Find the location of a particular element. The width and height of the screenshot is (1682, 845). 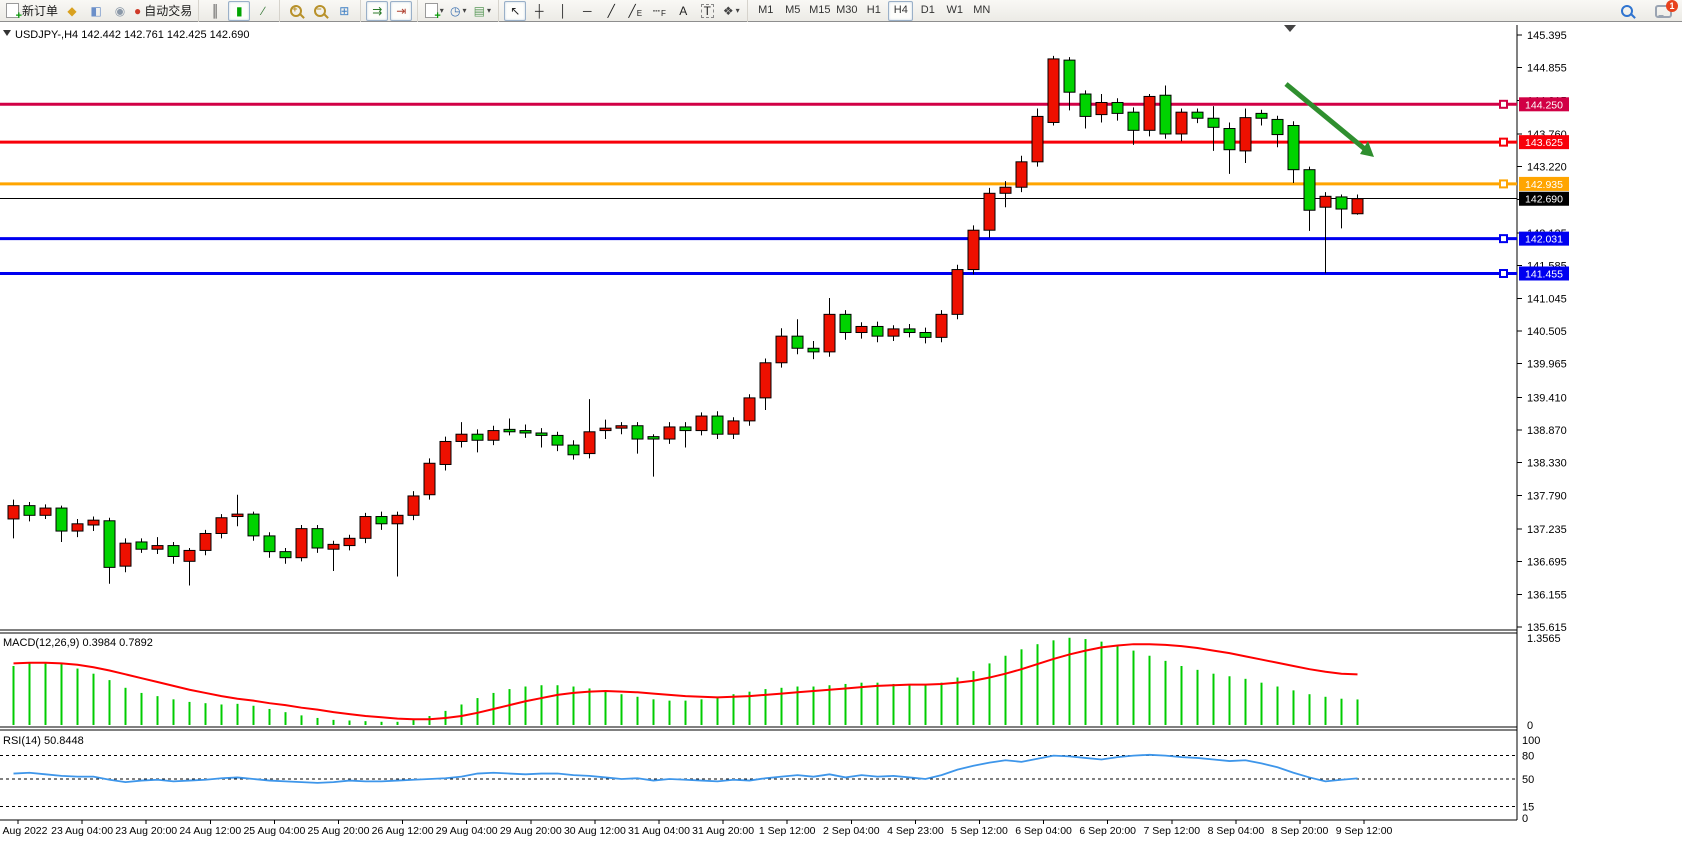

arrows-button: ❖ ▾ is located at coordinates (731, 10).